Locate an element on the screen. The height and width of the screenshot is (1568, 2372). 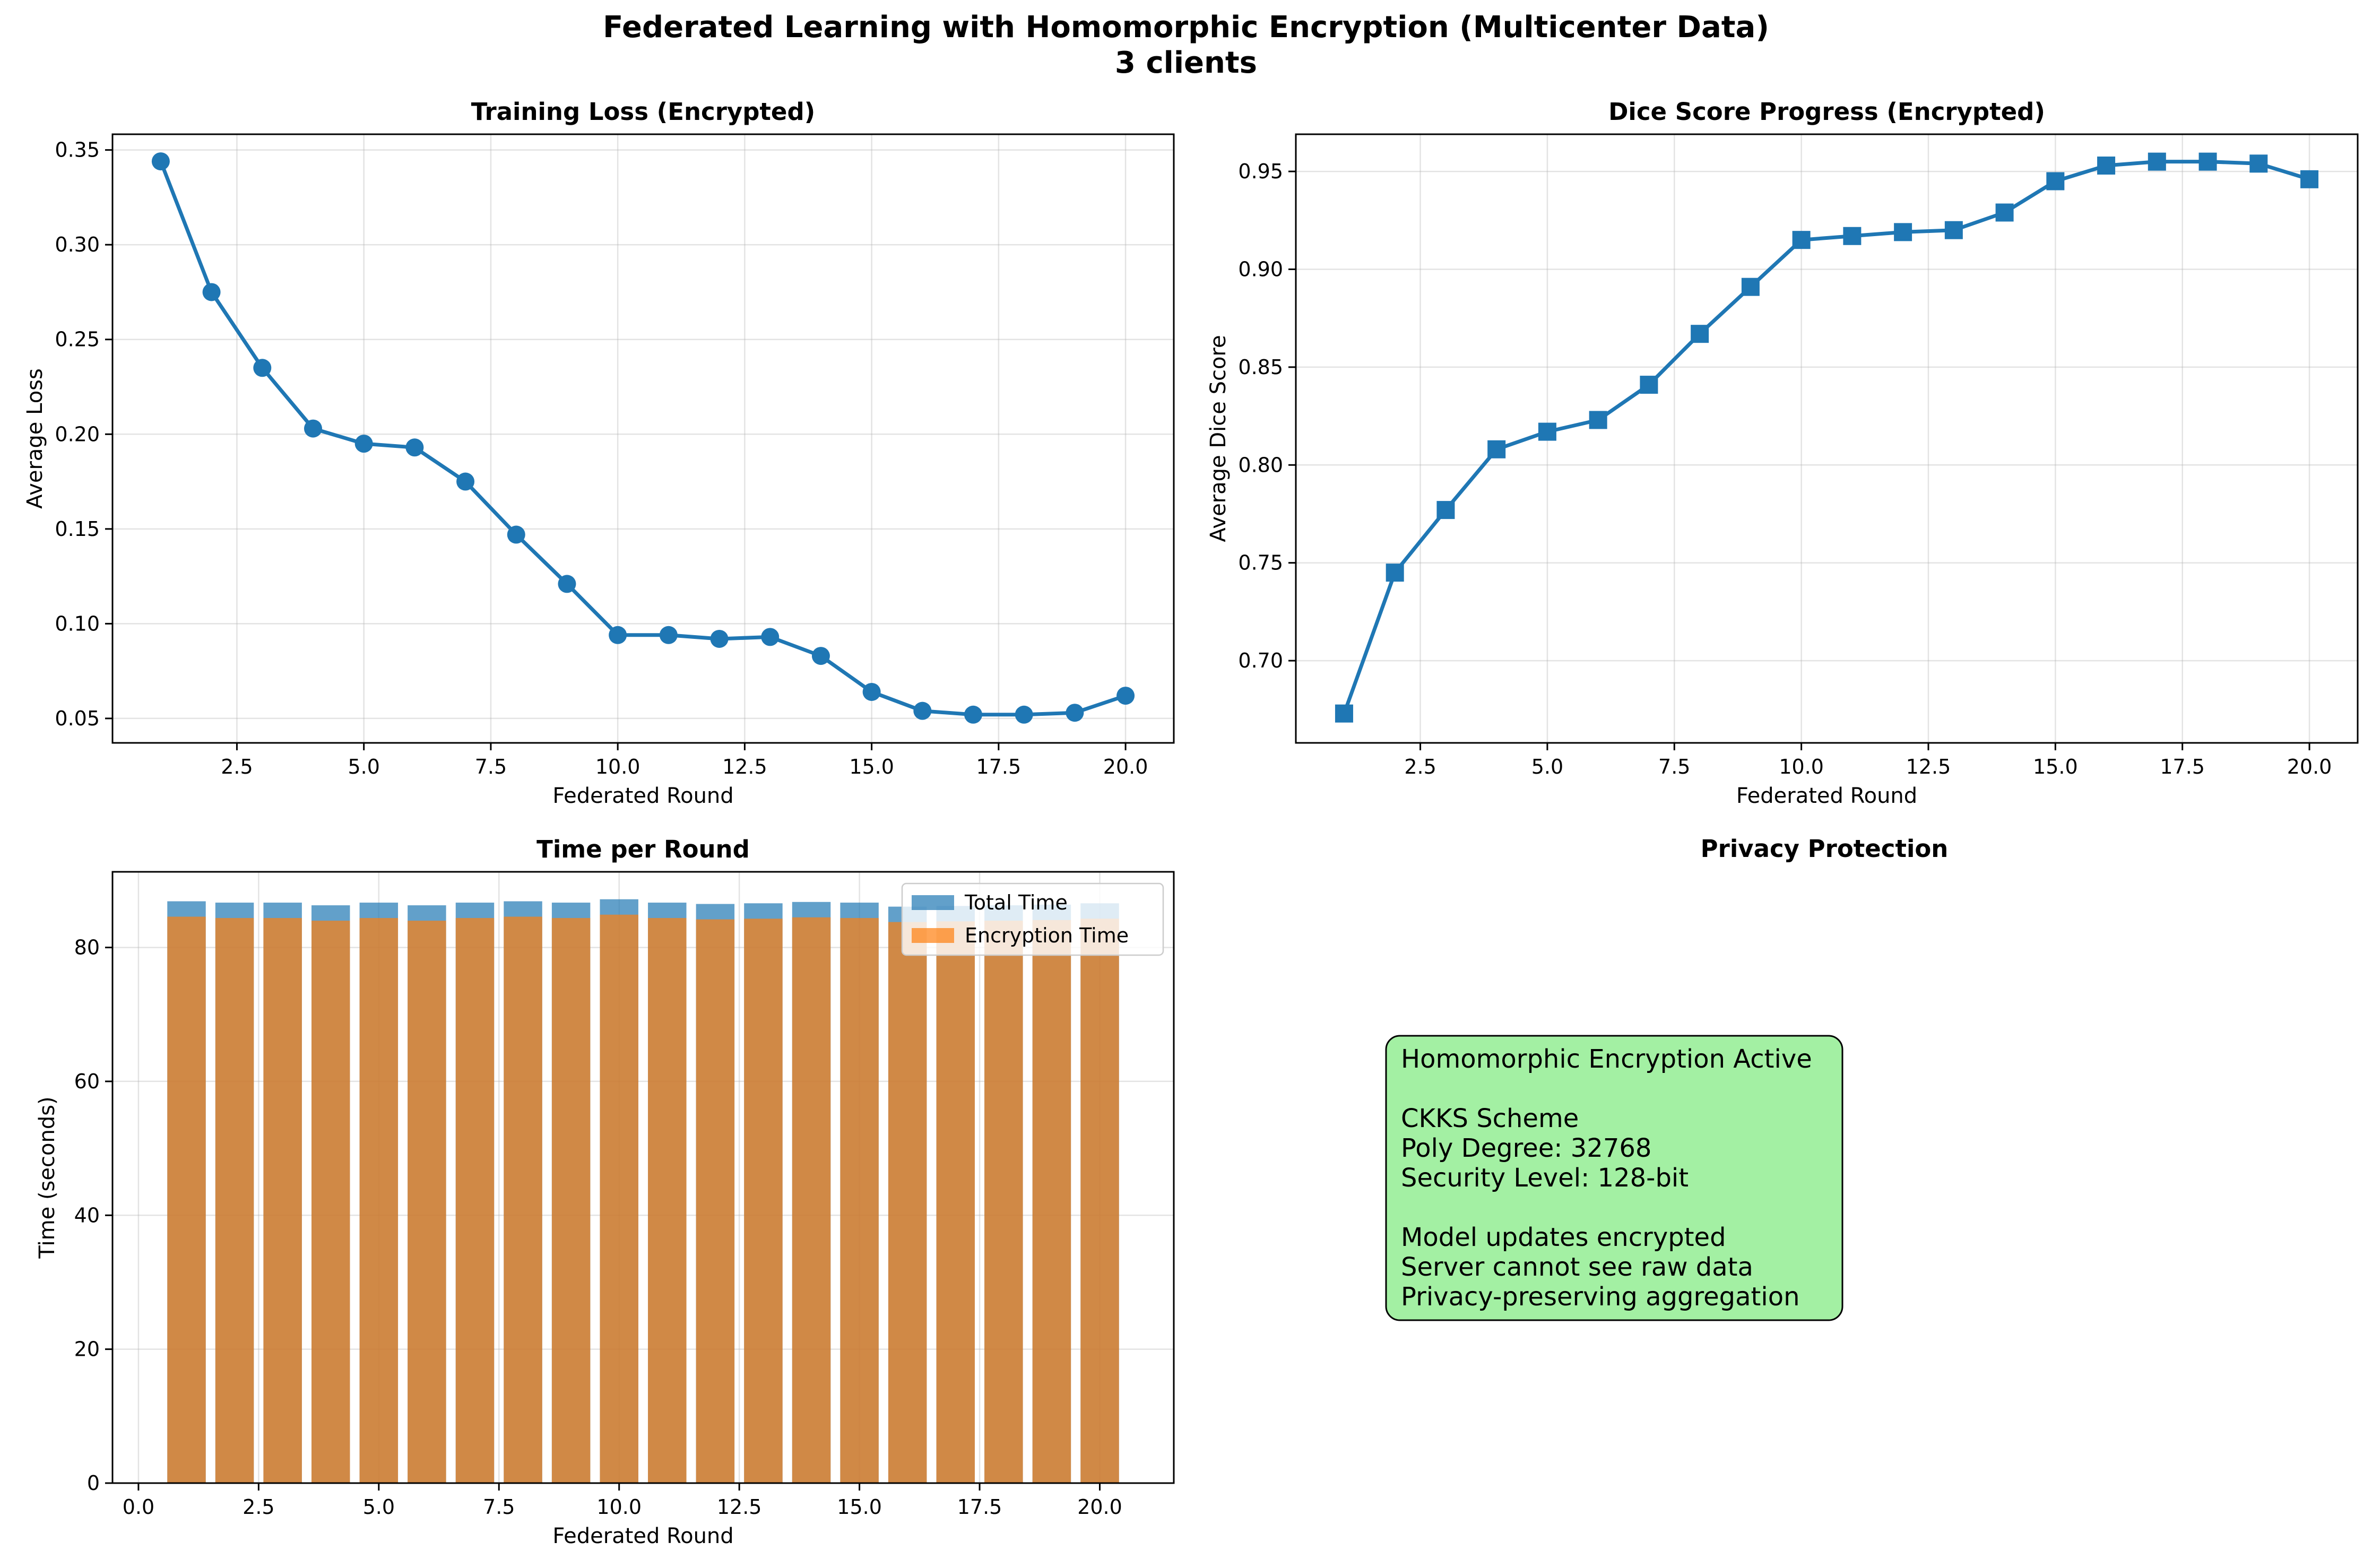
time-per-round-xtick-label: 15.0 is located at coordinates (859, 1507).